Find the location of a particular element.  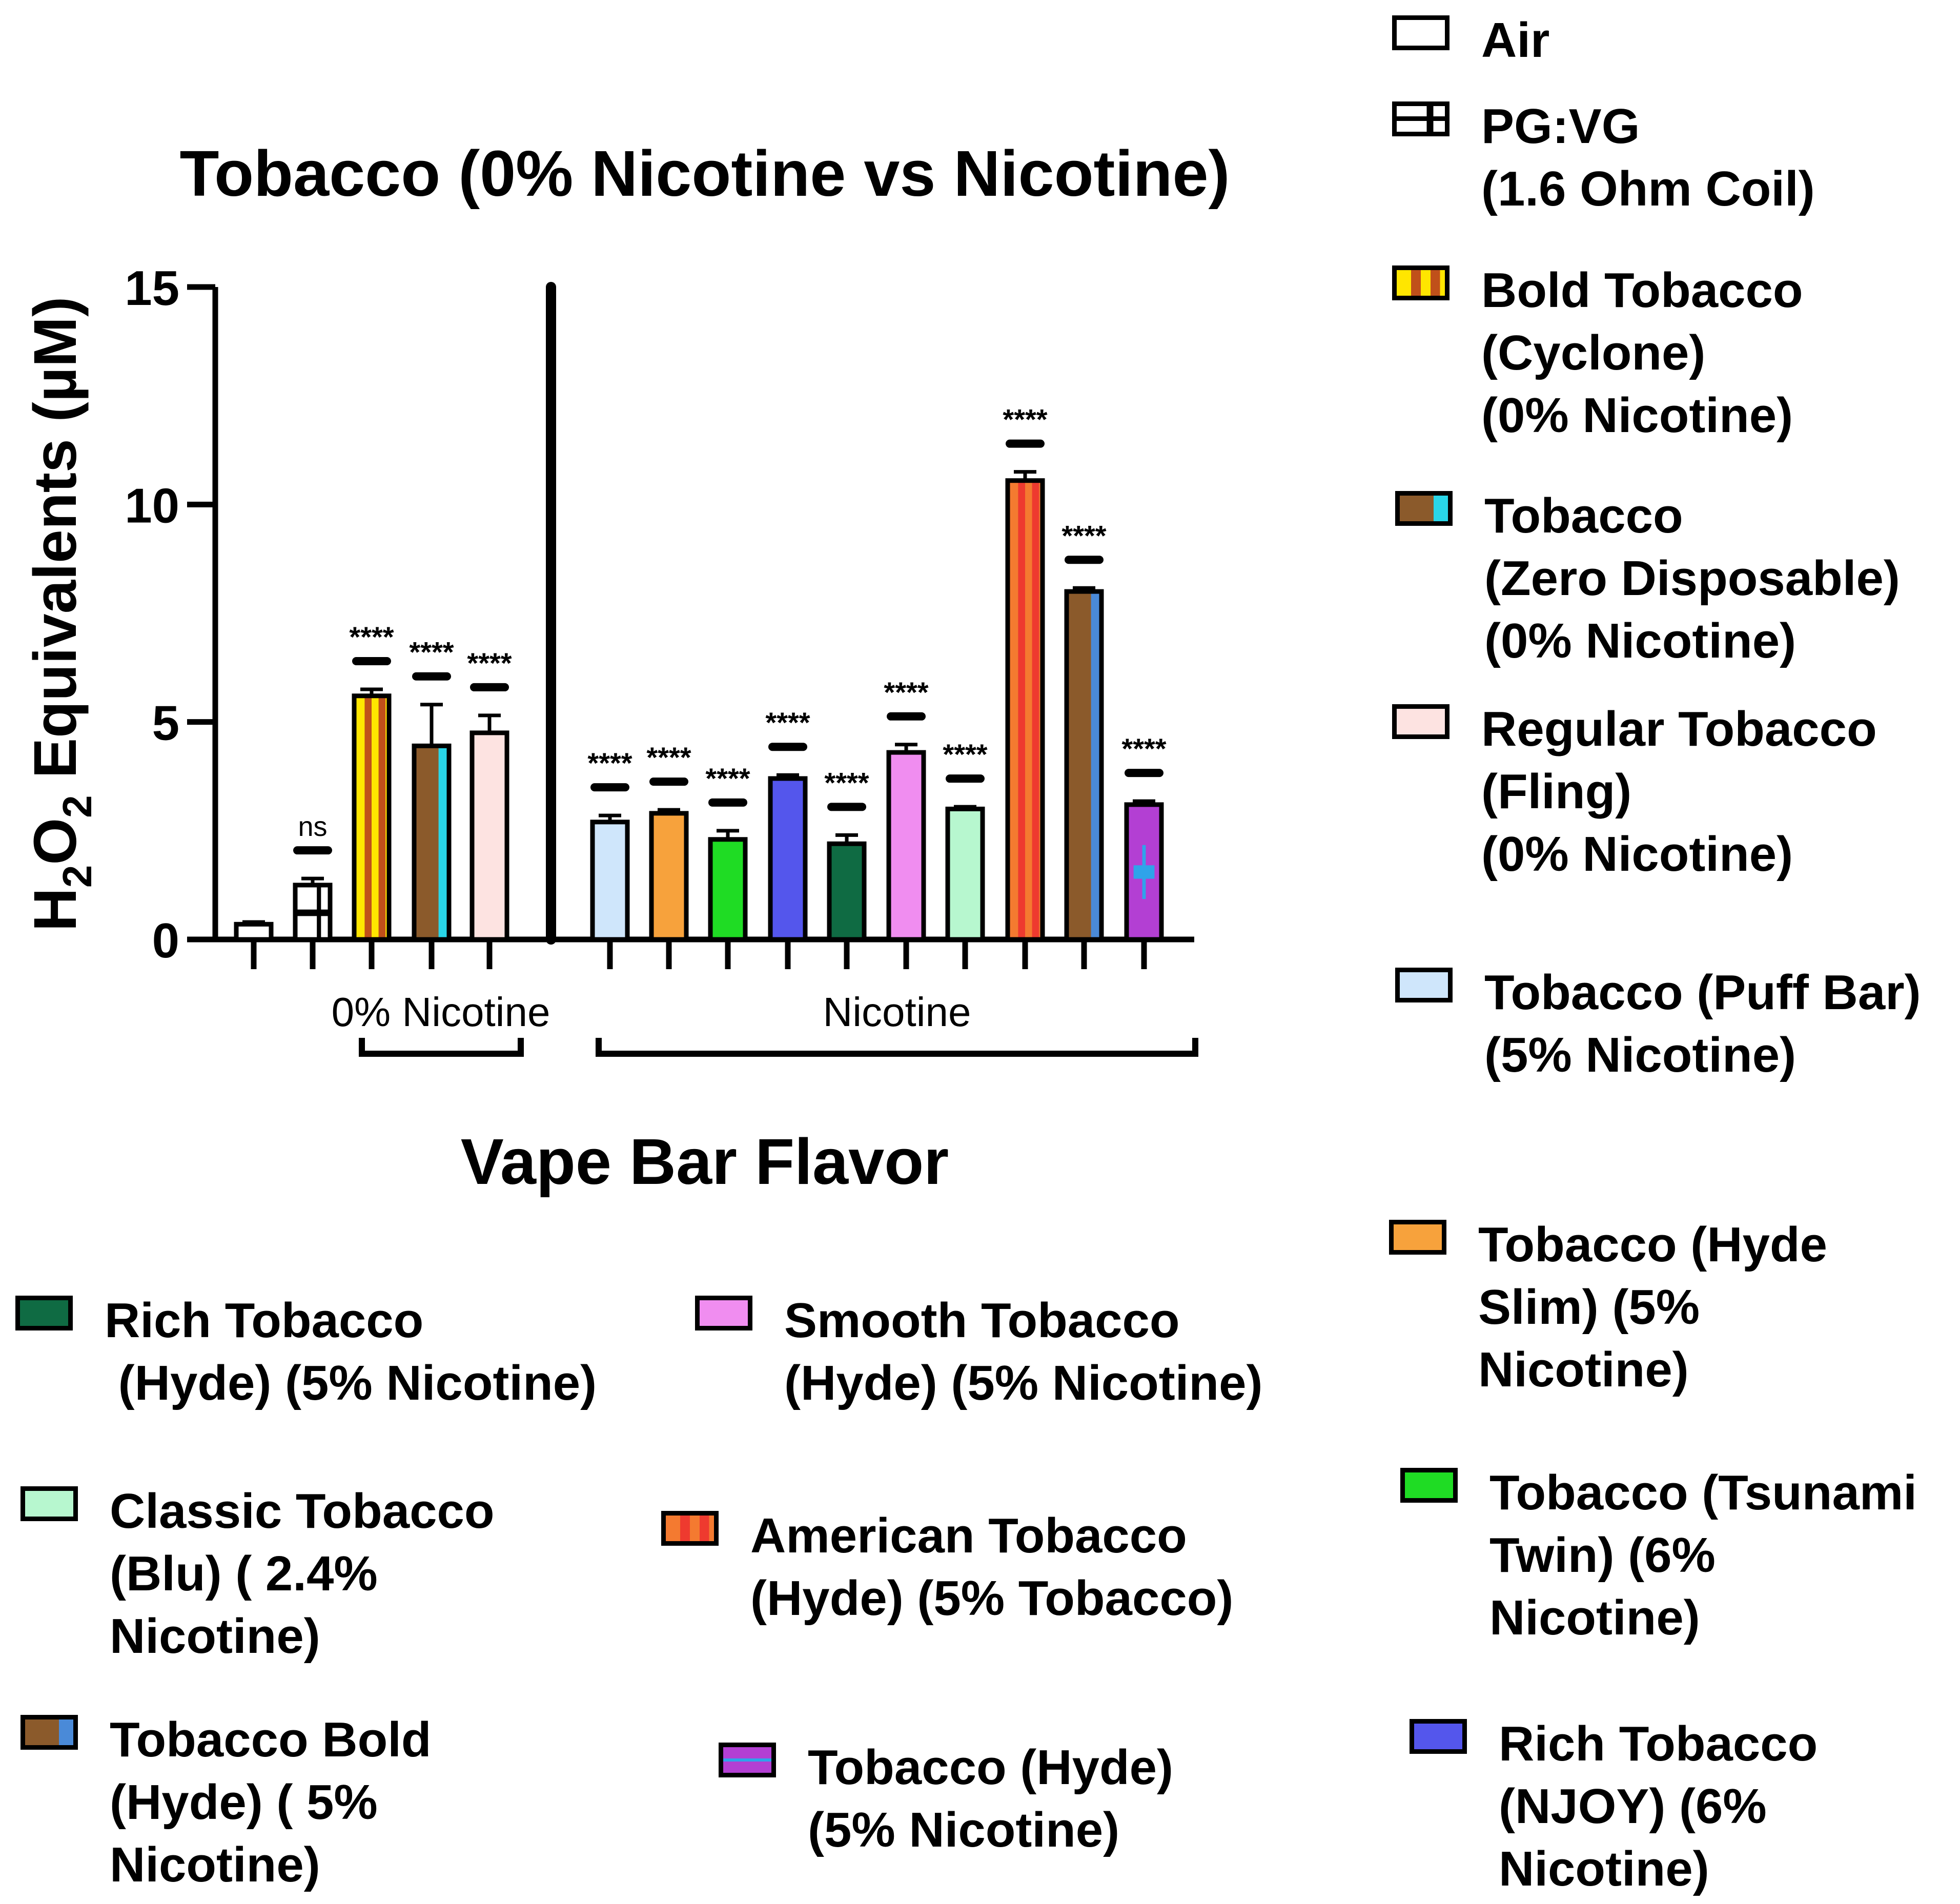

legend-label-bold-cyclone: Bold Tobacco (Cyclone) (0% Nicotine) is located at coordinates (1642, 353).